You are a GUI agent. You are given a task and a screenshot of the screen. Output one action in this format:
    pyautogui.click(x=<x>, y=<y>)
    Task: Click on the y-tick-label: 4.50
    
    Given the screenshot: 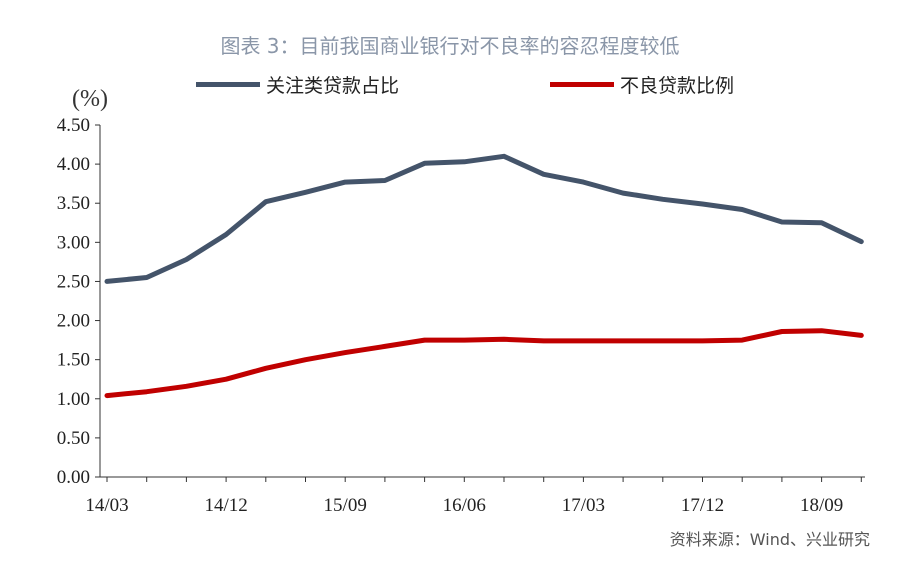 What is the action you would take?
    pyautogui.click(x=73, y=125)
    